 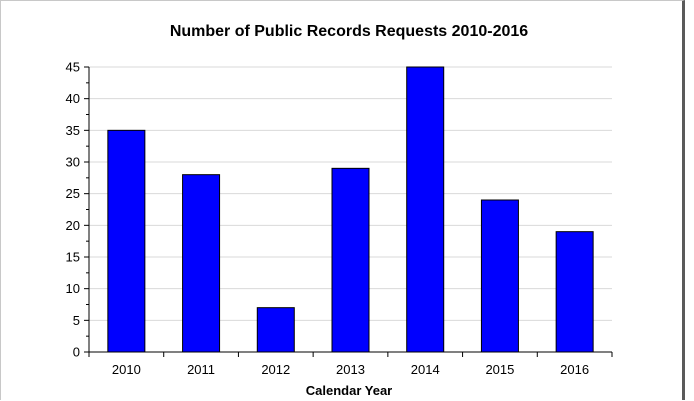 What do you see at coordinates (76, 320) in the screenshot?
I see `y-tick-label: 5` at bounding box center [76, 320].